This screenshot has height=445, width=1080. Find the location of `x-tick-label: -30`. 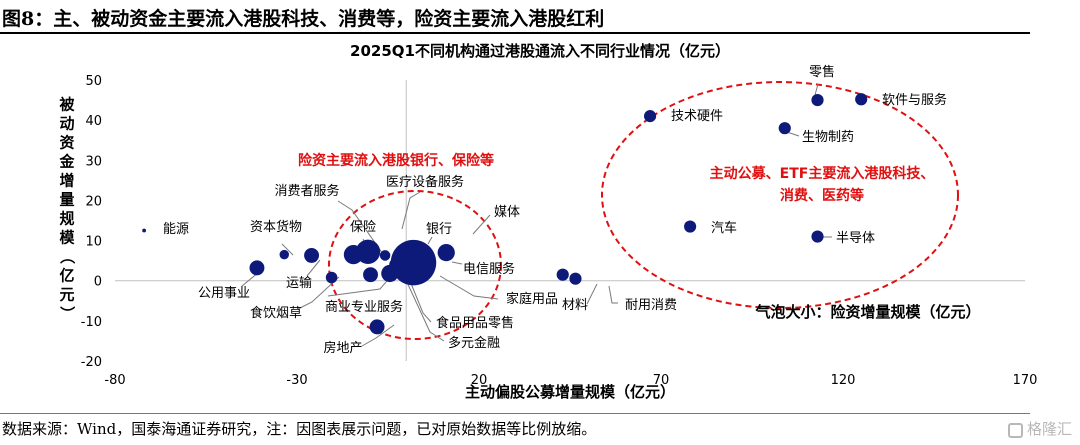

x-tick-label: -30 is located at coordinates (296, 380).